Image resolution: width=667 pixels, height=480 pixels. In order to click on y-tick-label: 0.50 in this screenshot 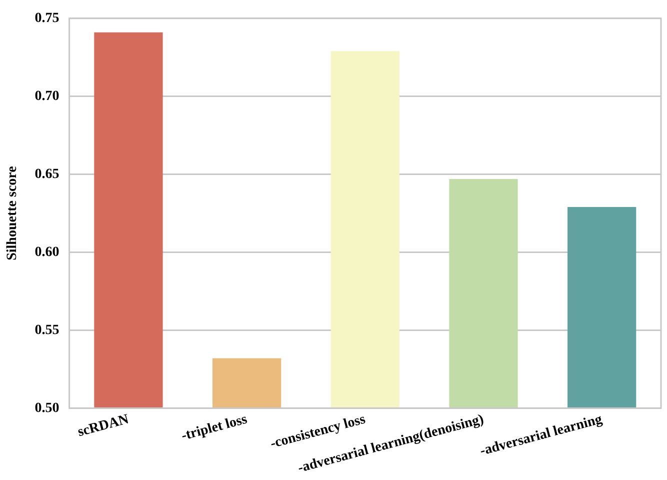, I will do `click(47, 408)`.